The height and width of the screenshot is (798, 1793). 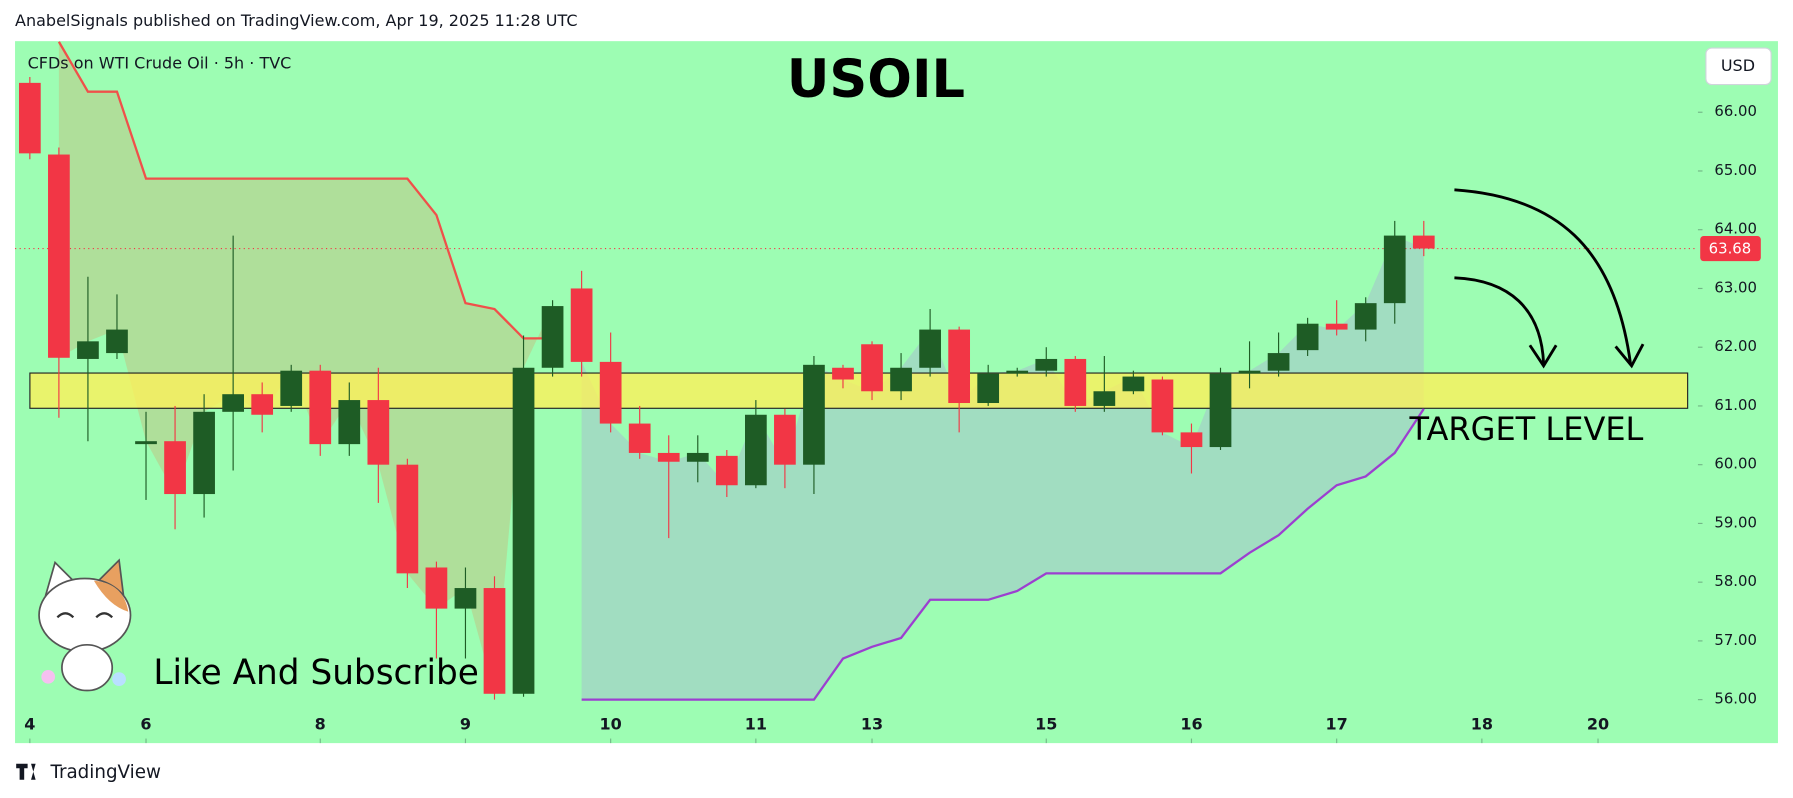 I want to click on y-tick-label: 57.00, so click(x=1735, y=640).